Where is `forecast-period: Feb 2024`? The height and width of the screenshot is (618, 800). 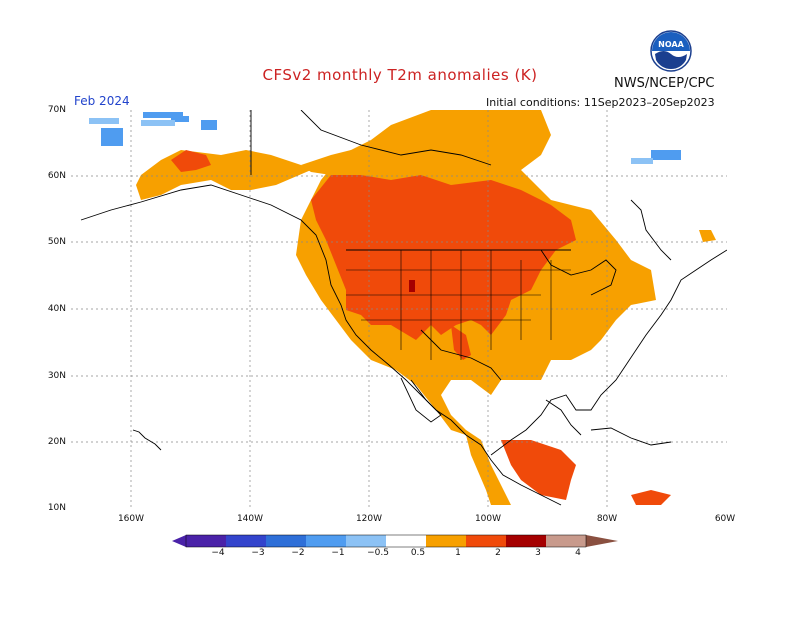 forecast-period: Feb 2024 is located at coordinates (102, 101).